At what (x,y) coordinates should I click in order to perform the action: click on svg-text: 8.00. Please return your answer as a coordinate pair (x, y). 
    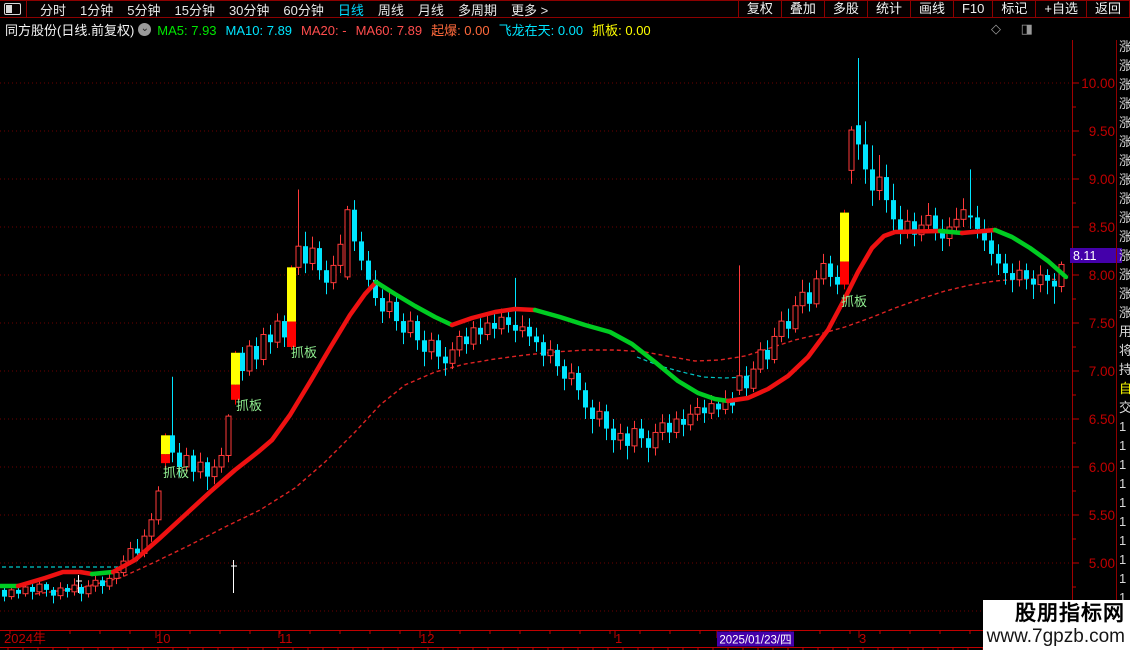
    Looking at the image, I should click on (1102, 275).